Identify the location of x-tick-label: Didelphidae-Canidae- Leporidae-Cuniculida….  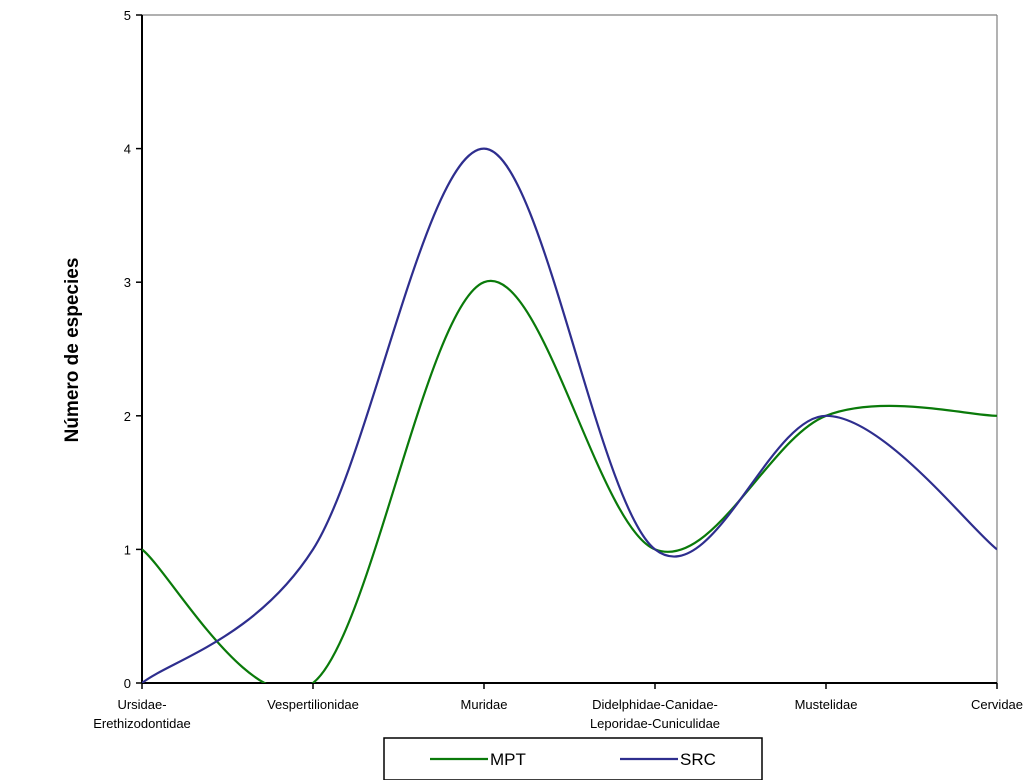
(655, 714).